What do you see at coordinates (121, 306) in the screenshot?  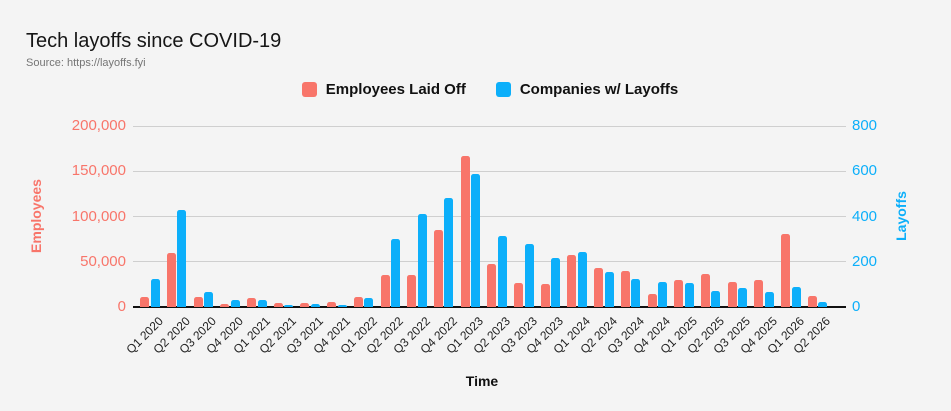 I see `left-axis-tick: 0` at bounding box center [121, 306].